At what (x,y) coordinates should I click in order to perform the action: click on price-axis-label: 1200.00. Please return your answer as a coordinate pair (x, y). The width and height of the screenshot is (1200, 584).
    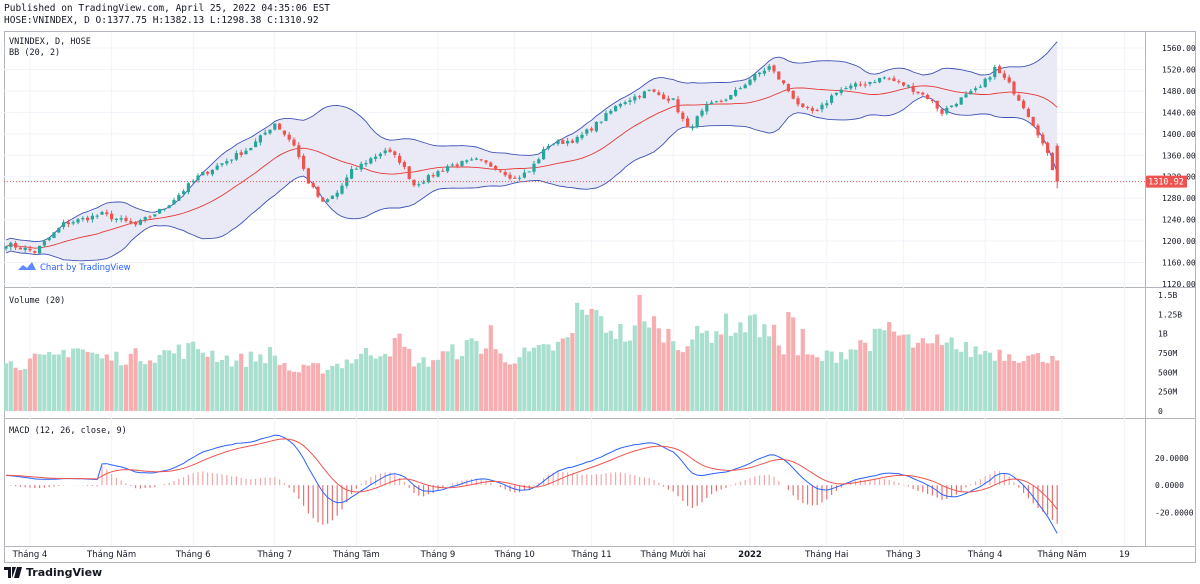
    Looking at the image, I should click on (1179, 241).